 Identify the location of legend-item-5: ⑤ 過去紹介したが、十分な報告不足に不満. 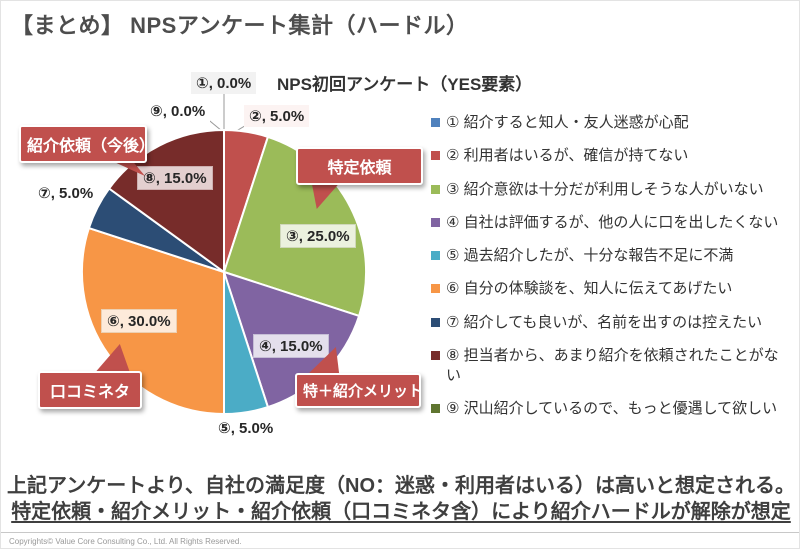
(611, 256).